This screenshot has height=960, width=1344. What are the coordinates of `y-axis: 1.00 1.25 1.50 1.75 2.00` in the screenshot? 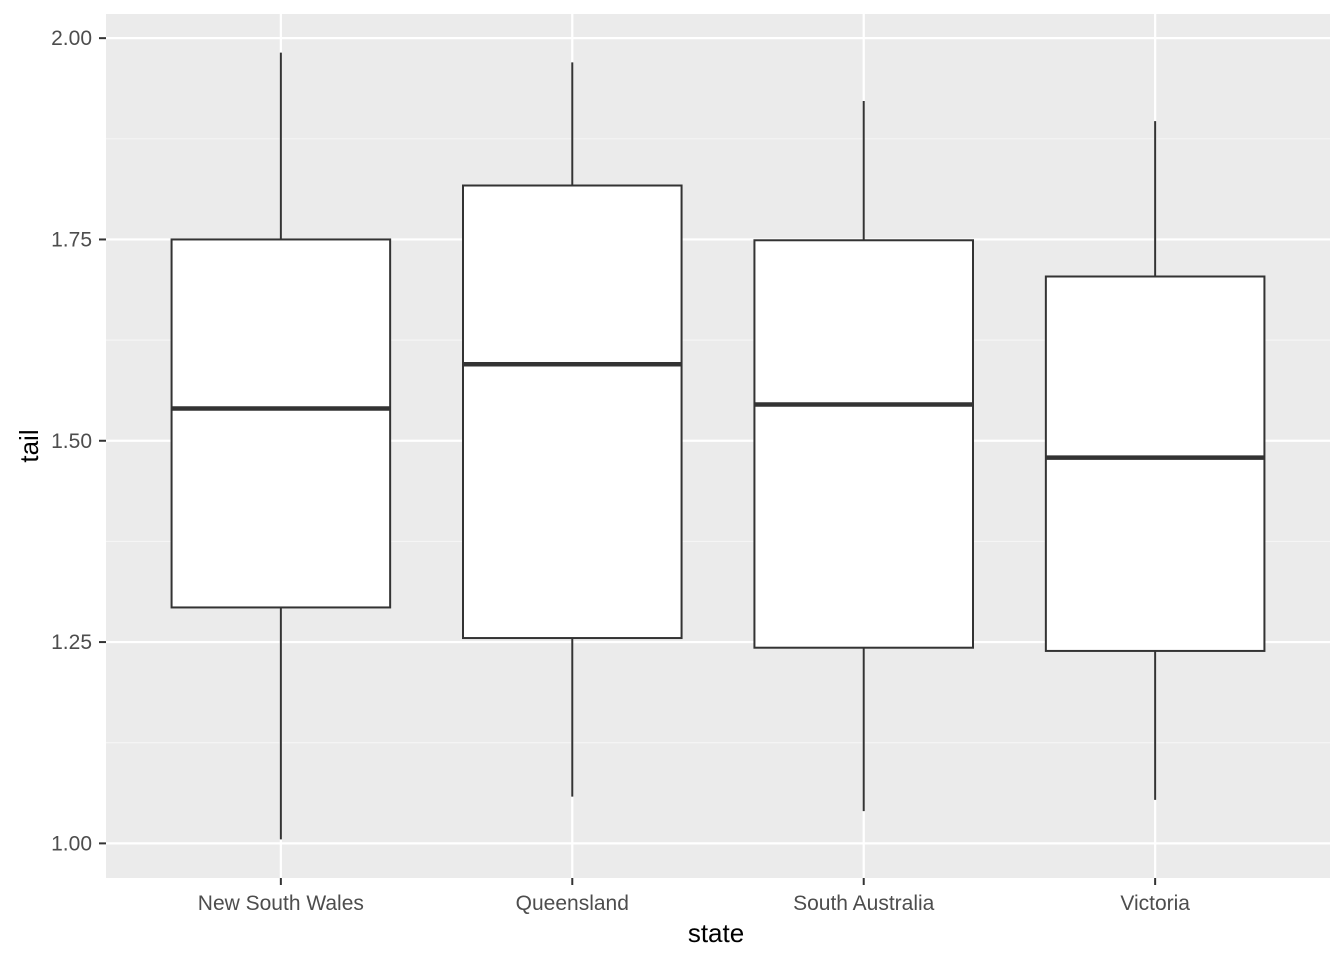 It's located at (78, 441).